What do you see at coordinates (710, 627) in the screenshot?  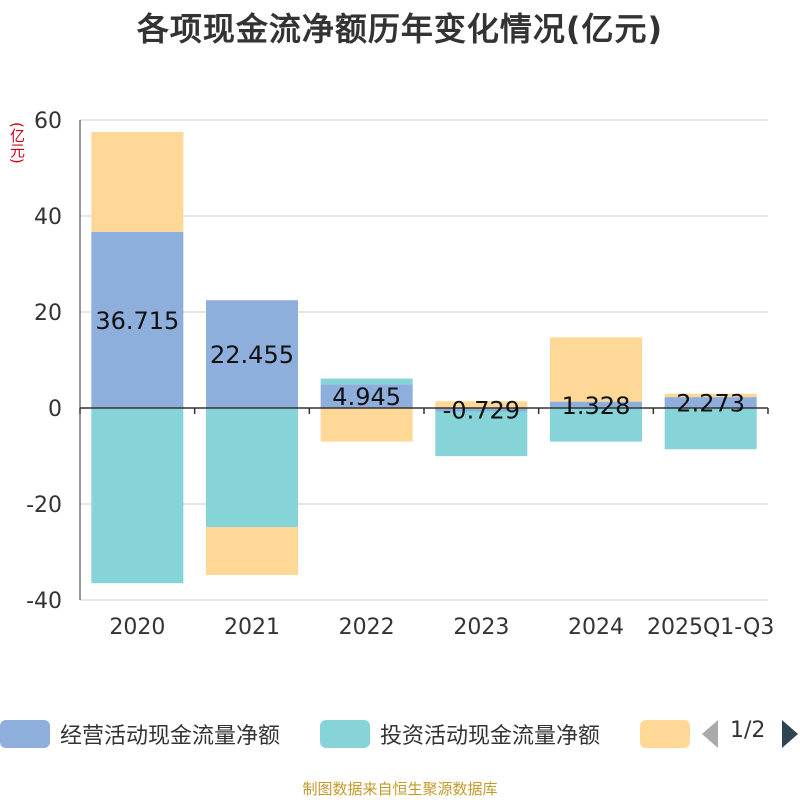 I see `x-tick-label: 2025Q1-Q3` at bounding box center [710, 627].